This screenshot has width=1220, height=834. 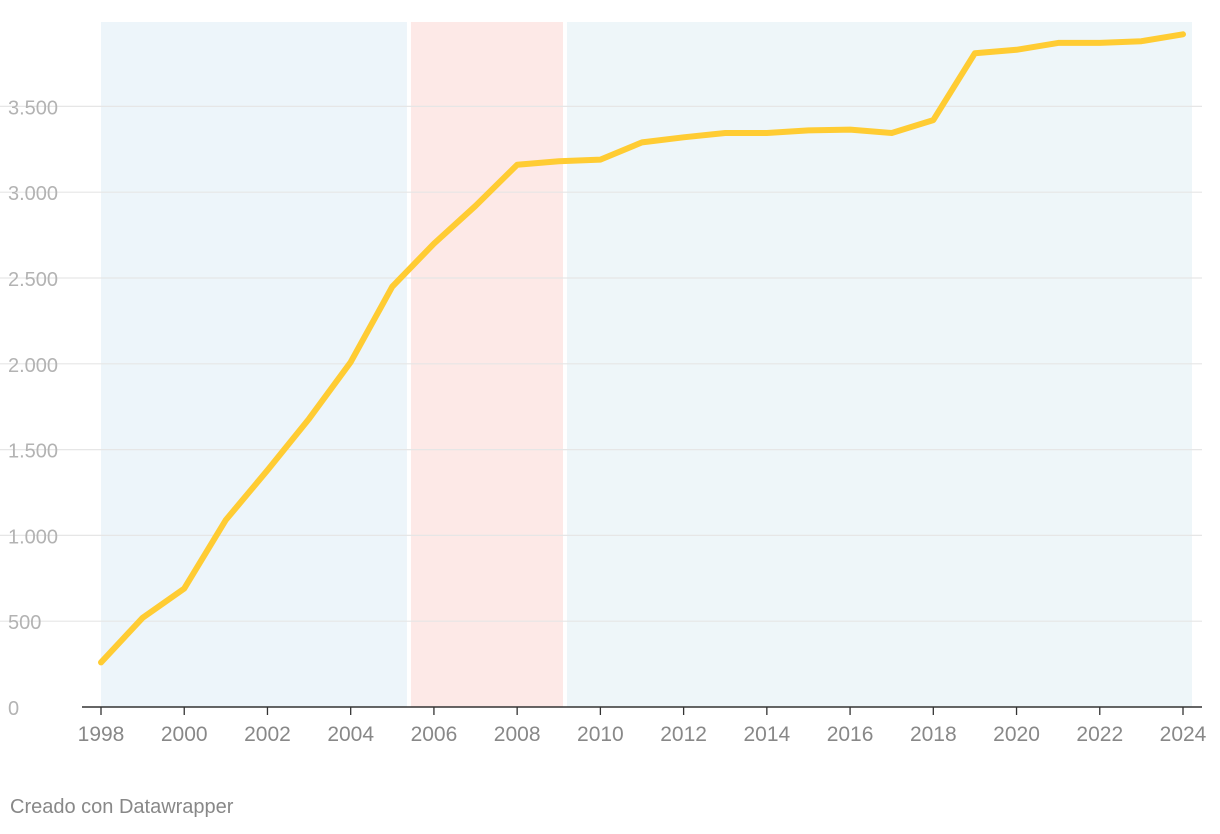 What do you see at coordinates (33, 280) in the screenshot?
I see `y-tick-label: 2.500` at bounding box center [33, 280].